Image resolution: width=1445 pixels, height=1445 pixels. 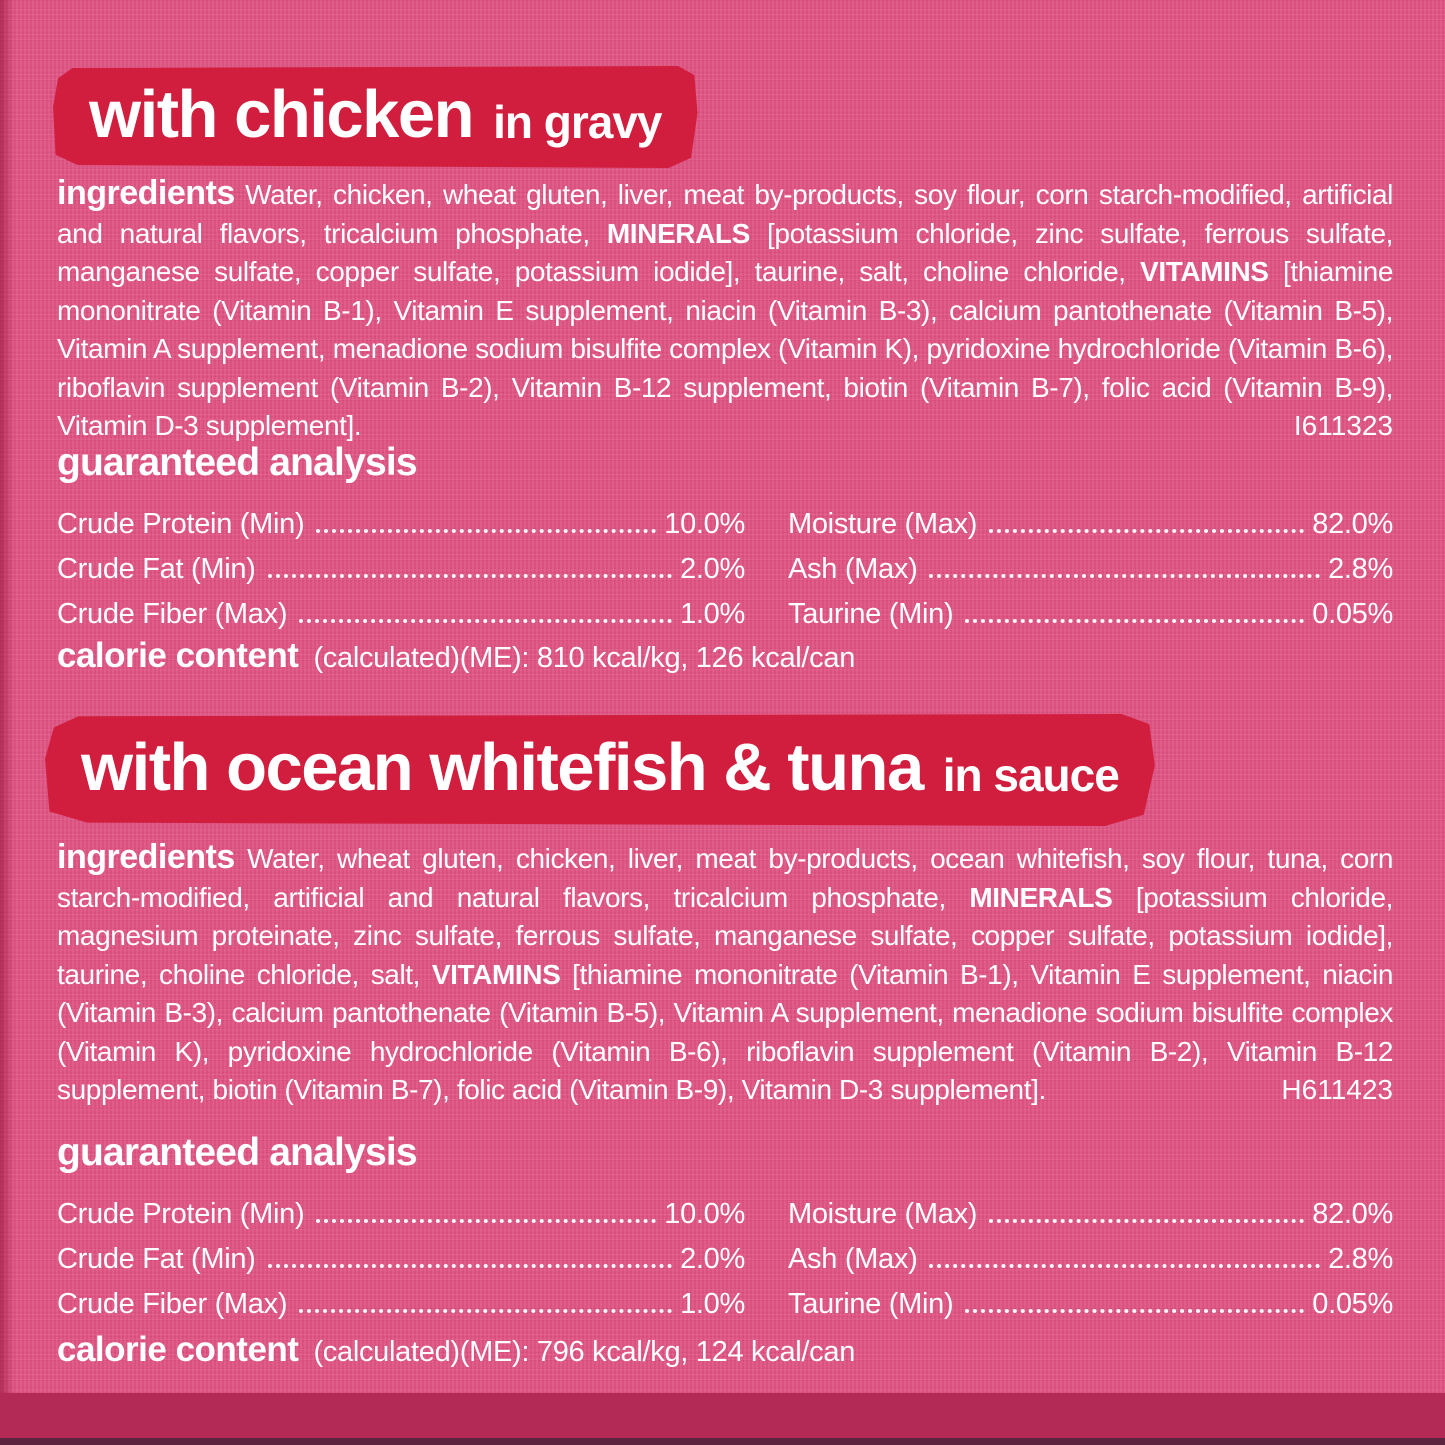 What do you see at coordinates (722, 1441) in the screenshot?
I see `bottom-edge-strip` at bounding box center [722, 1441].